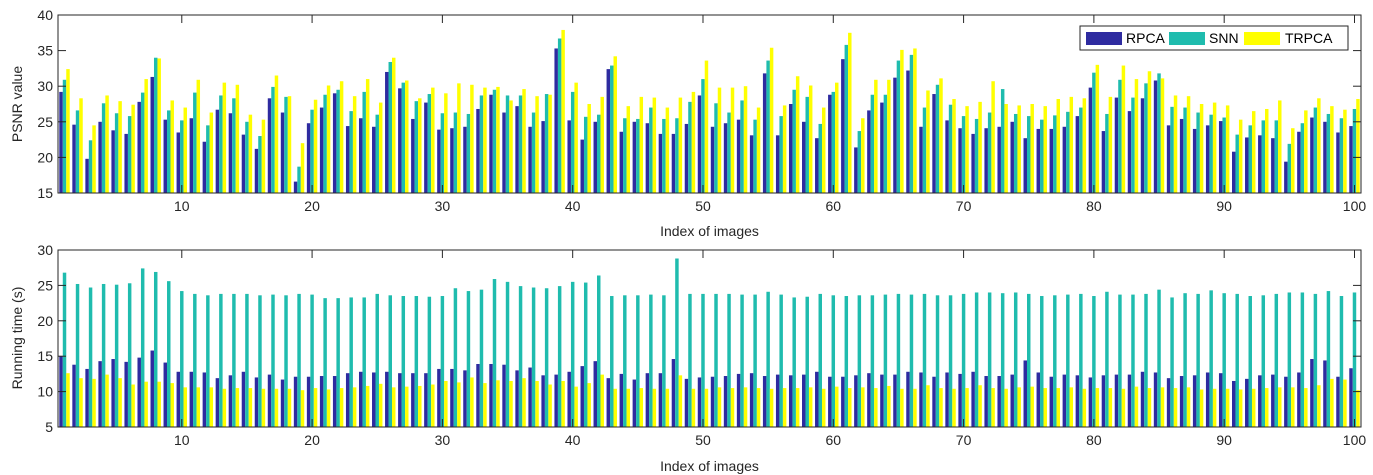 This screenshot has width=1373, height=475. Describe the element at coordinates (573, 440) in the screenshot. I see `x-tick-label: 40` at that location.